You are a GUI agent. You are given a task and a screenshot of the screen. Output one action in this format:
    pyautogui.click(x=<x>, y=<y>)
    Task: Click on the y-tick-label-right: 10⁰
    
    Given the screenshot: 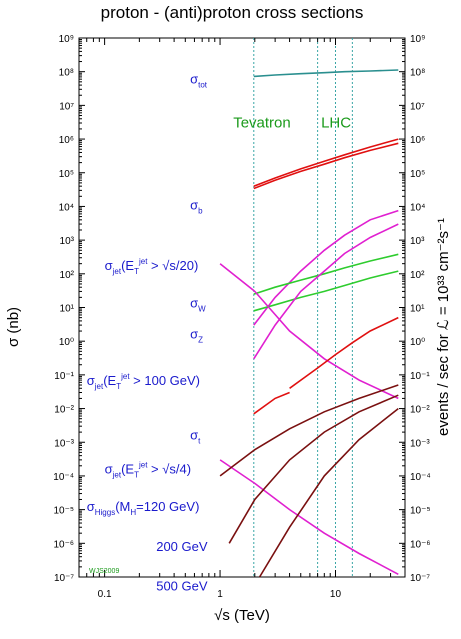 What is the action you would take?
    pyautogui.click(x=417, y=342)
    